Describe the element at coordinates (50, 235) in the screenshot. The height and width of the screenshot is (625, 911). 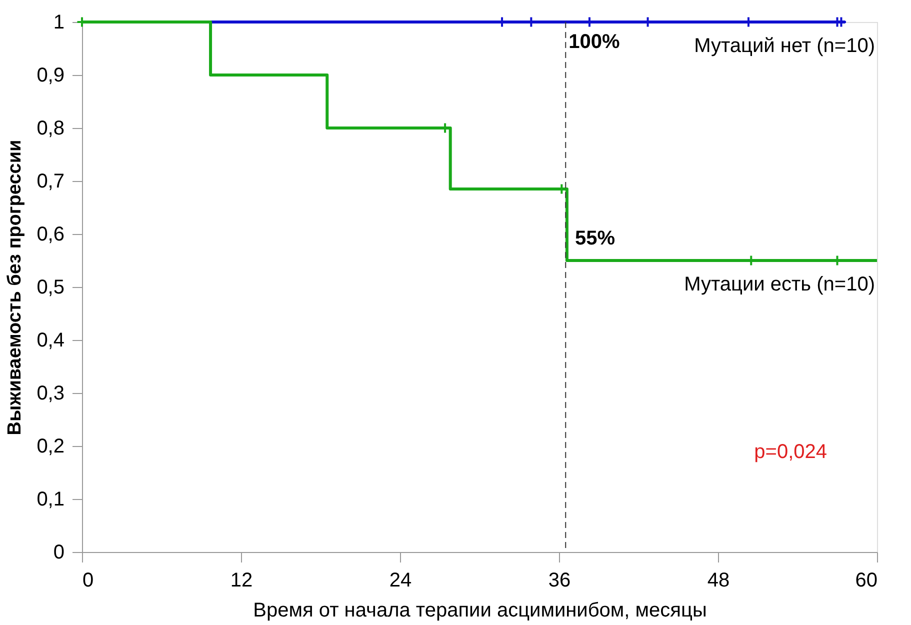
I see `y-tick-label: 0,6` at that location.